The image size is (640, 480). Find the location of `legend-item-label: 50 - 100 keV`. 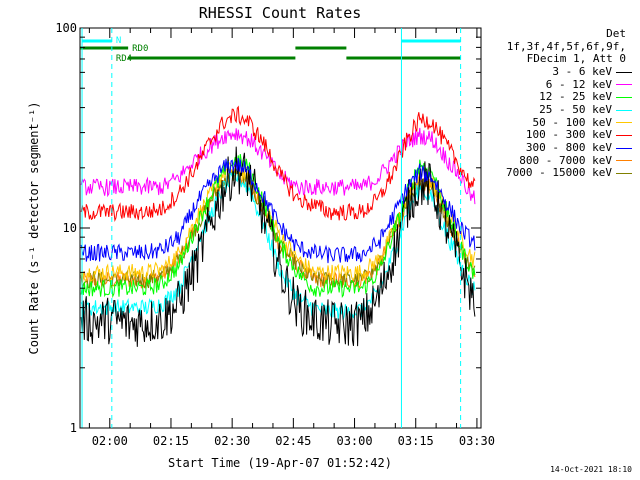

legend-item-label: 50 - 100 keV is located at coordinates (572, 122).